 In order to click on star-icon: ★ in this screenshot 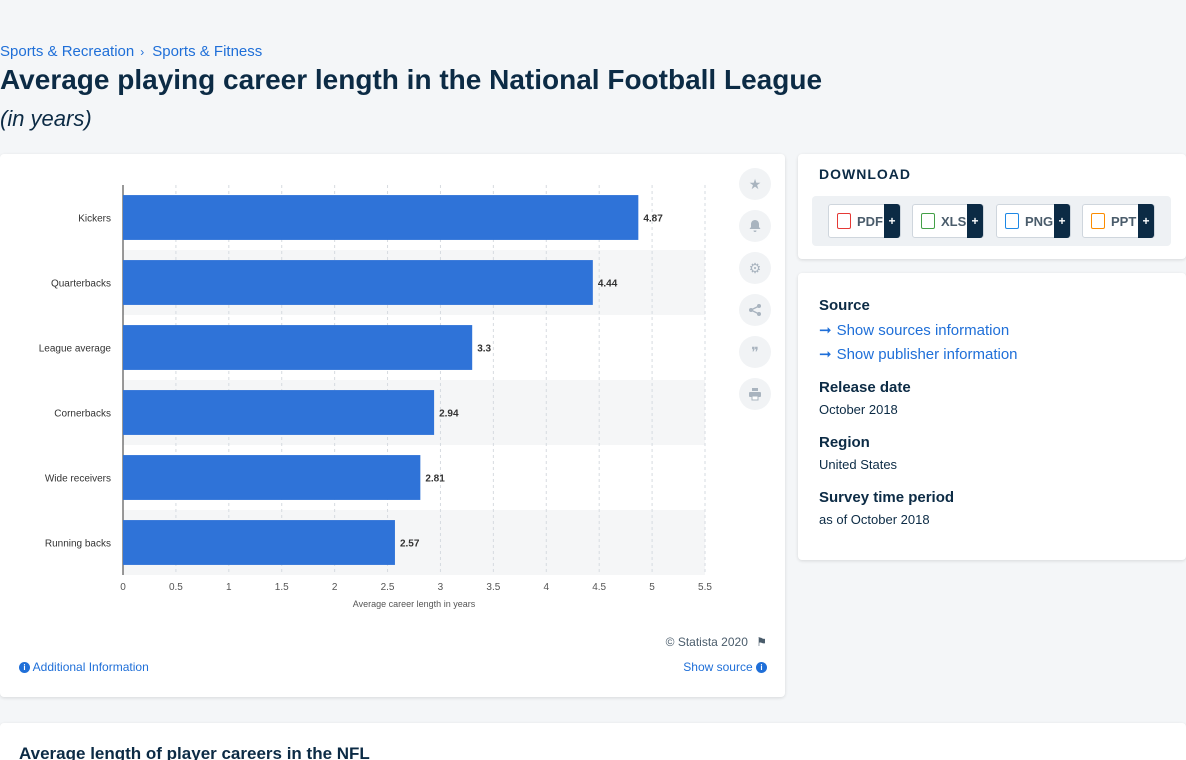, I will do `click(755, 184)`.